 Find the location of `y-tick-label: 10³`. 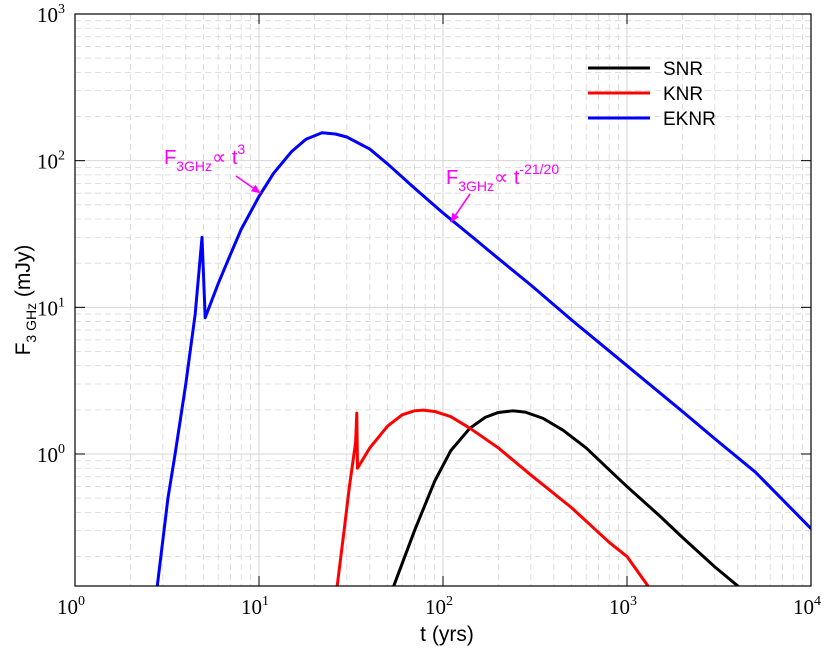

y-tick-label: 10³ is located at coordinates (51, 14).